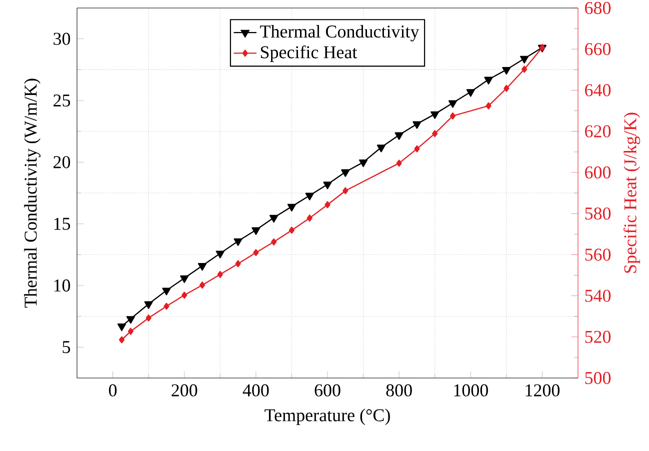 This screenshot has height=451, width=649. Describe the element at coordinates (598, 131) in the screenshot. I see `y2-tick-label: 620` at that location.